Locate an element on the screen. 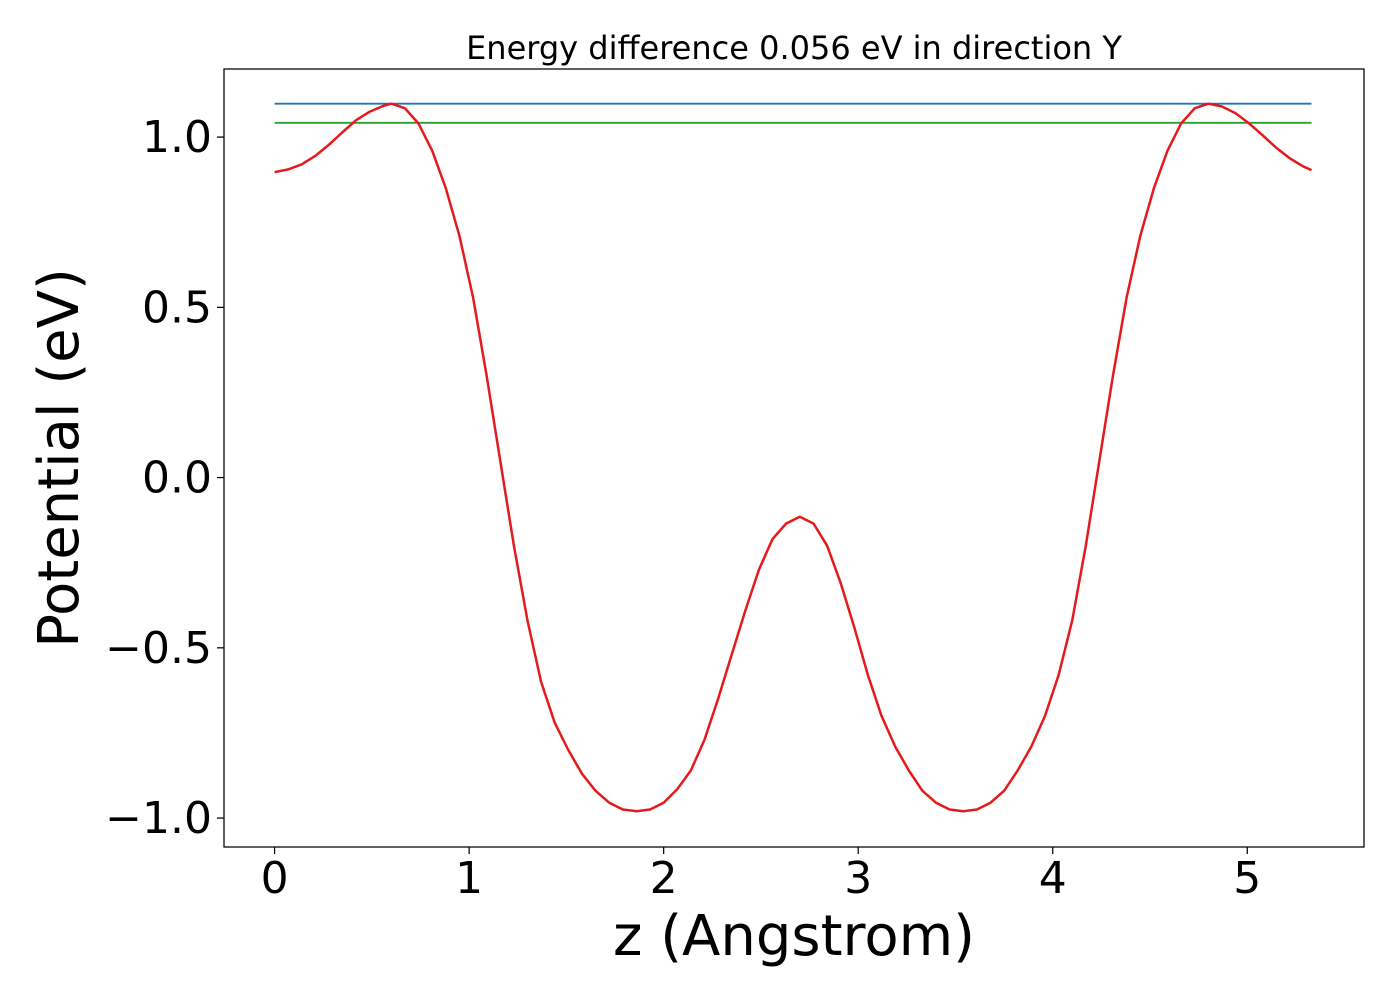  y-axis-ticks: 1.0 0.5 0.0 −0.5 −1.0 is located at coordinates (164, 478).